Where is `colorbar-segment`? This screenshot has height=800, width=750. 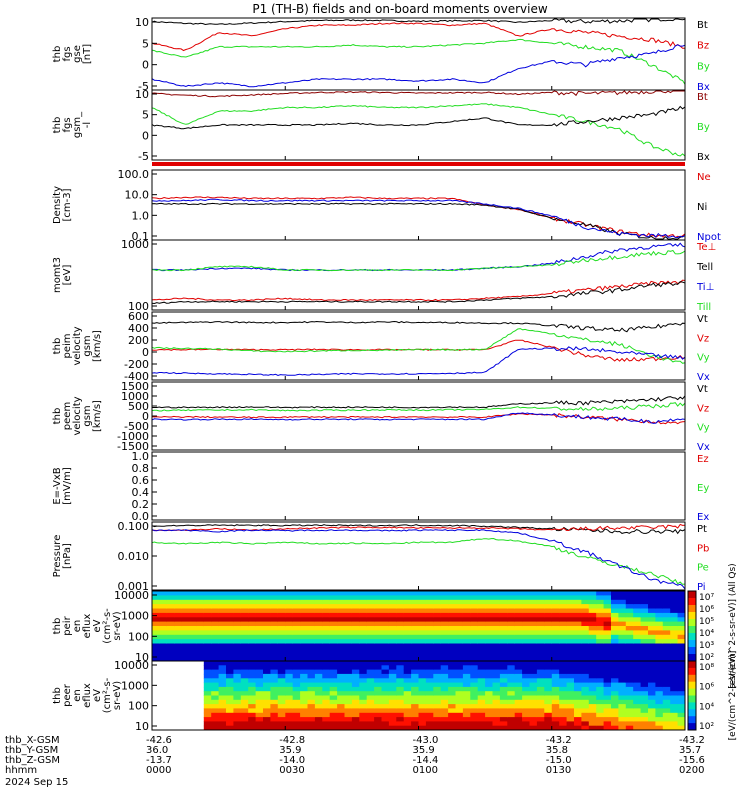 colorbar-segment is located at coordinates (692, 609).